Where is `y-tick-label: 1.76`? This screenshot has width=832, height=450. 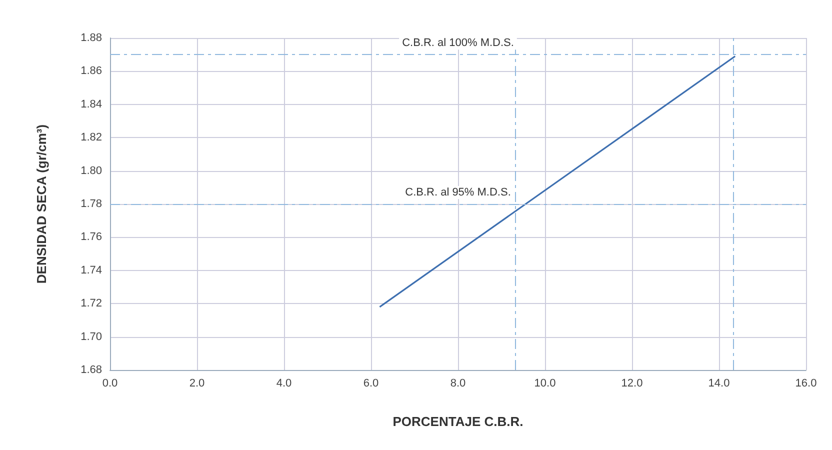 y-tick-label: 1.76 is located at coordinates (91, 237).